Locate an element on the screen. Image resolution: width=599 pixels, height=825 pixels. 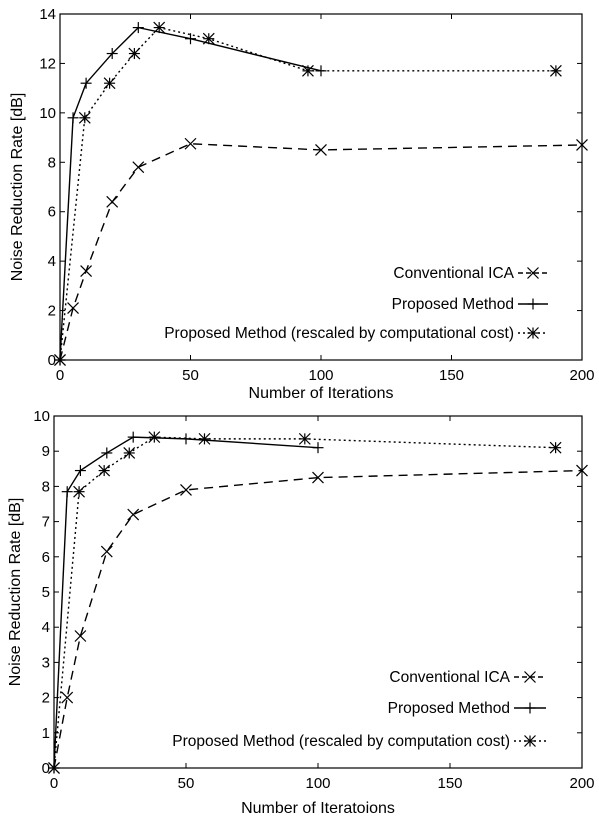
y-tick-label: 12 is located at coordinates (47, 63).